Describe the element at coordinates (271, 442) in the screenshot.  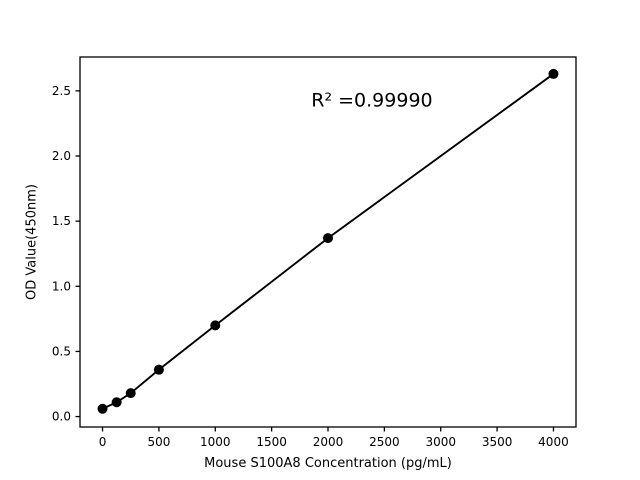
I see `x-tick-label: 1500` at that location.